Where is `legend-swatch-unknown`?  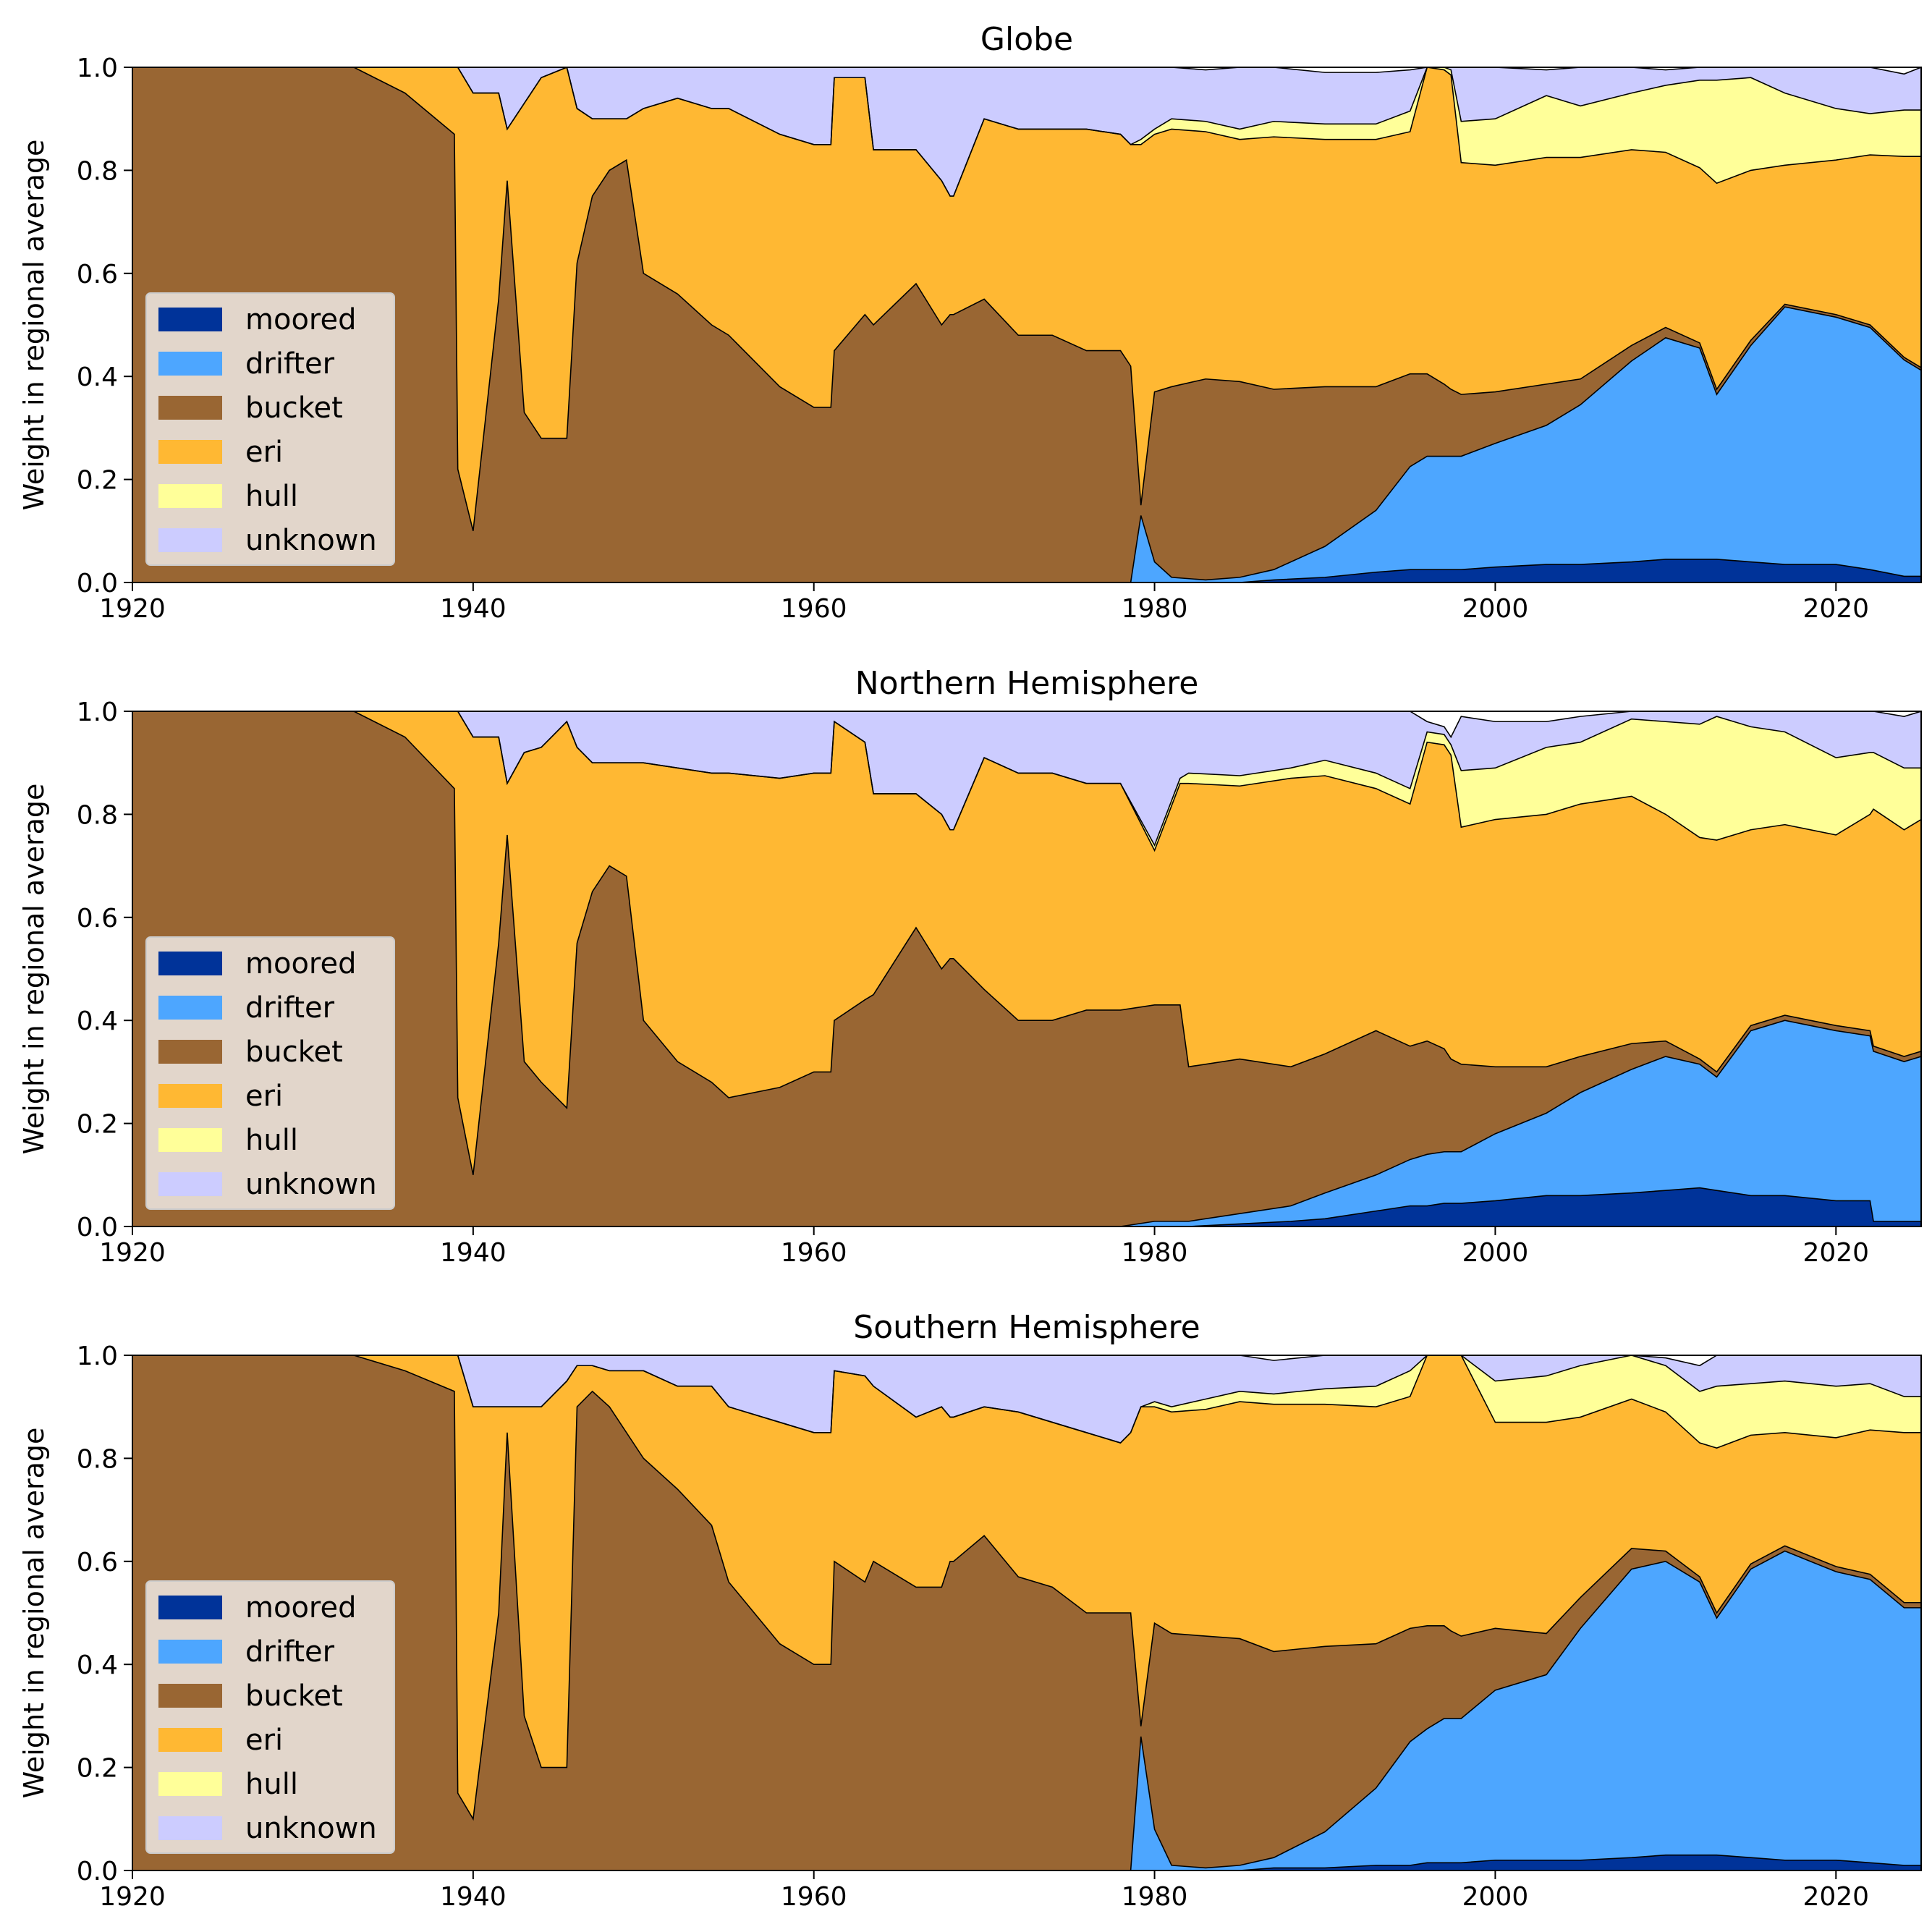
legend-swatch-unknown is located at coordinates (190, 1184).